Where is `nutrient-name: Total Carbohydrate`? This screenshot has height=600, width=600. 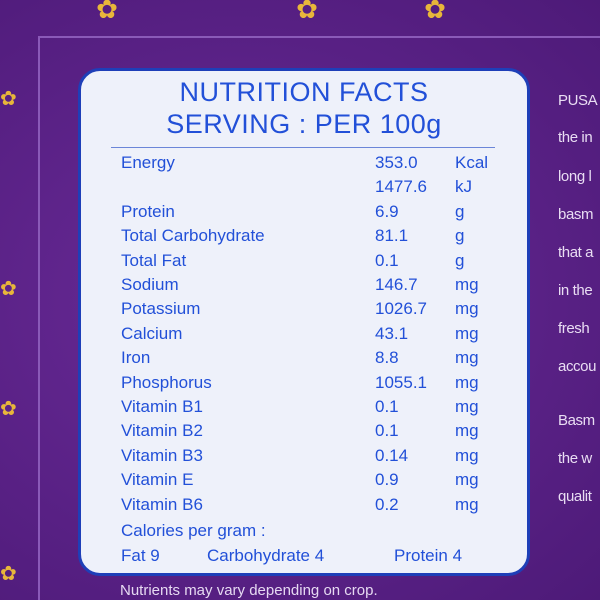 nutrient-name: Total Carbohydrate is located at coordinates (193, 236).